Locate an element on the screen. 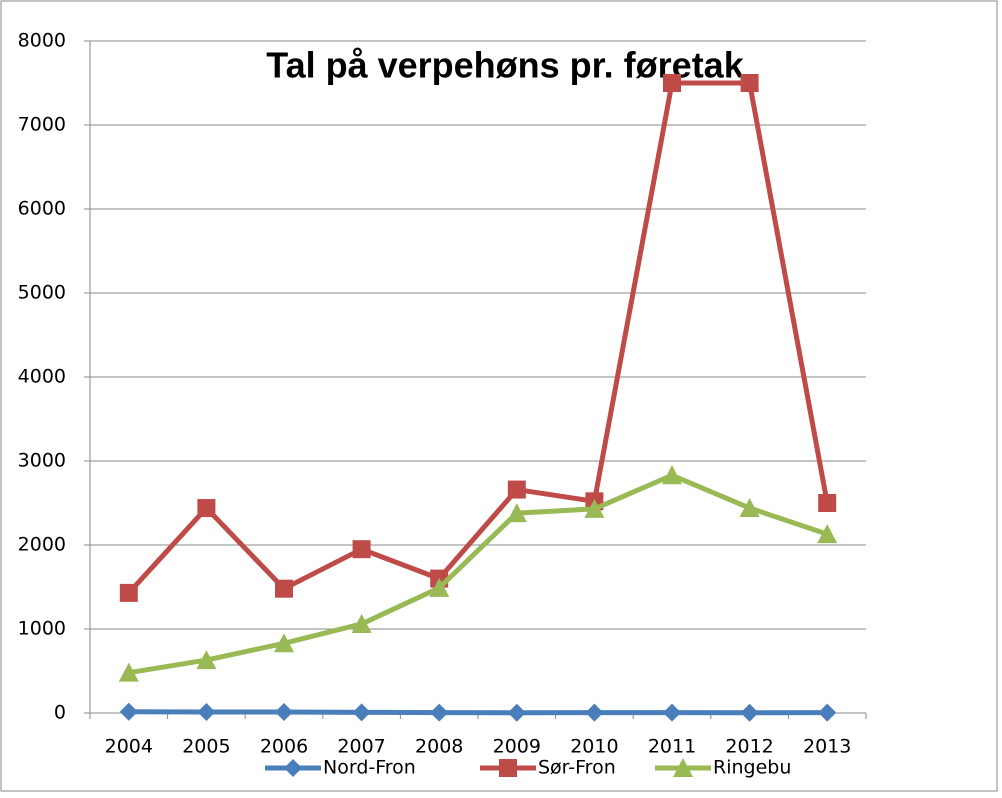 This screenshot has width=1002, height=798. x-tick-label: 2006 is located at coordinates (284, 747).